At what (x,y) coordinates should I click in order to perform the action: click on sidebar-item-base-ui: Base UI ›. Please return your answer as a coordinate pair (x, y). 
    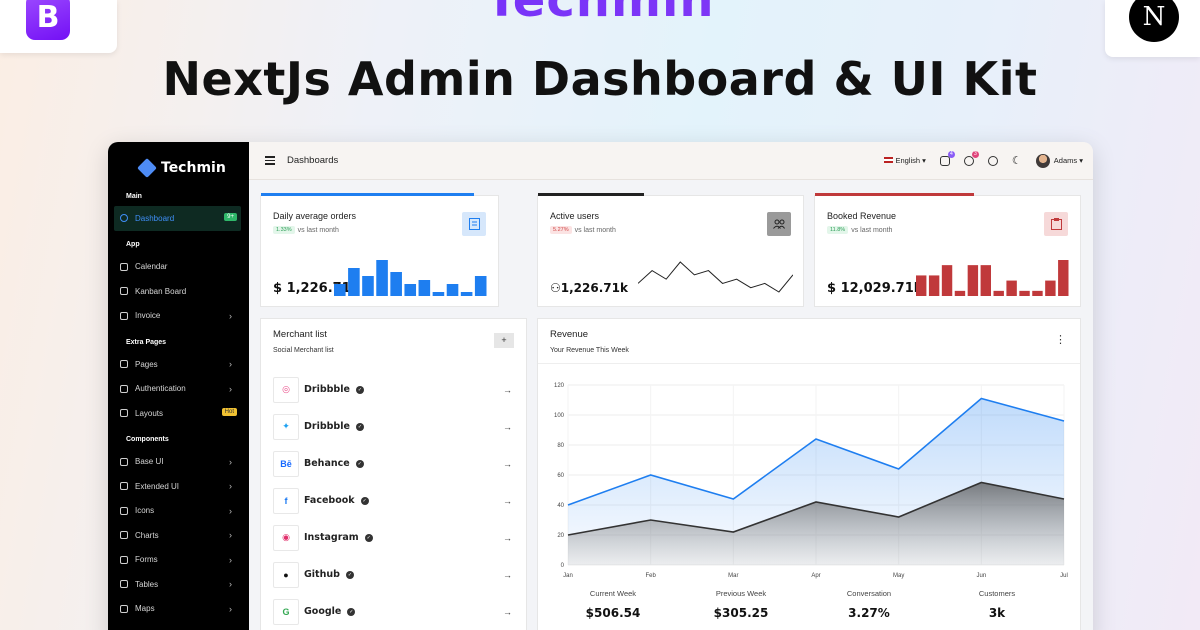
    Looking at the image, I should click on (178, 462).